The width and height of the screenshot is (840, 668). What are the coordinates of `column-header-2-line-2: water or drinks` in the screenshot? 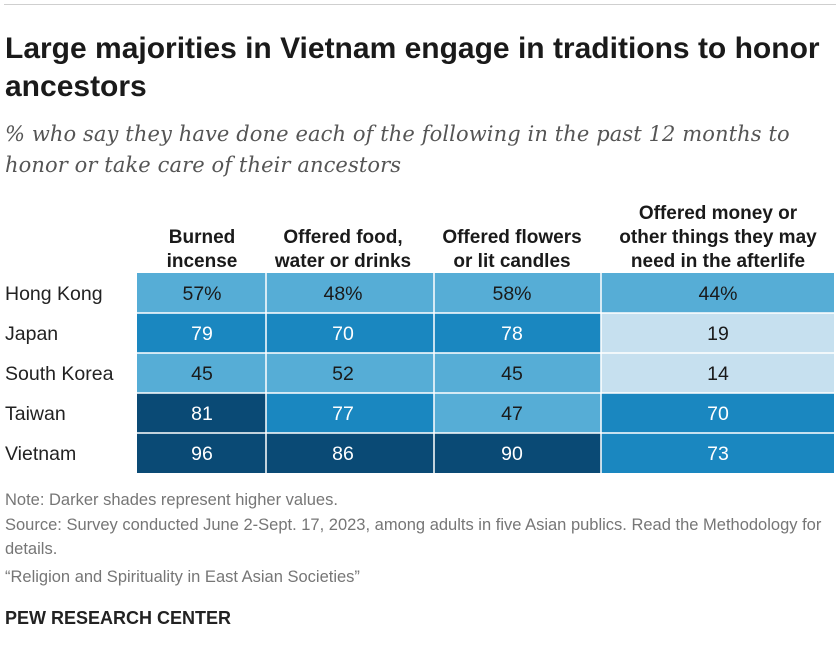 It's located at (342, 261).